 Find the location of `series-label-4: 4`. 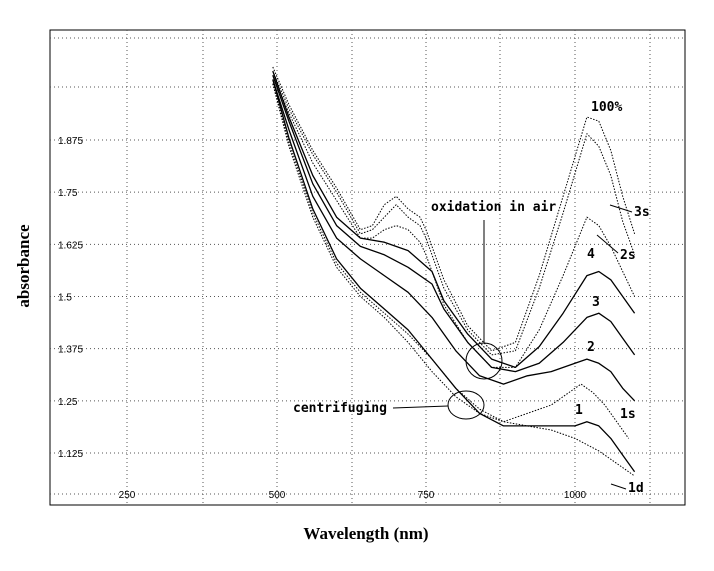

series-label-4: 4 is located at coordinates (591, 254).